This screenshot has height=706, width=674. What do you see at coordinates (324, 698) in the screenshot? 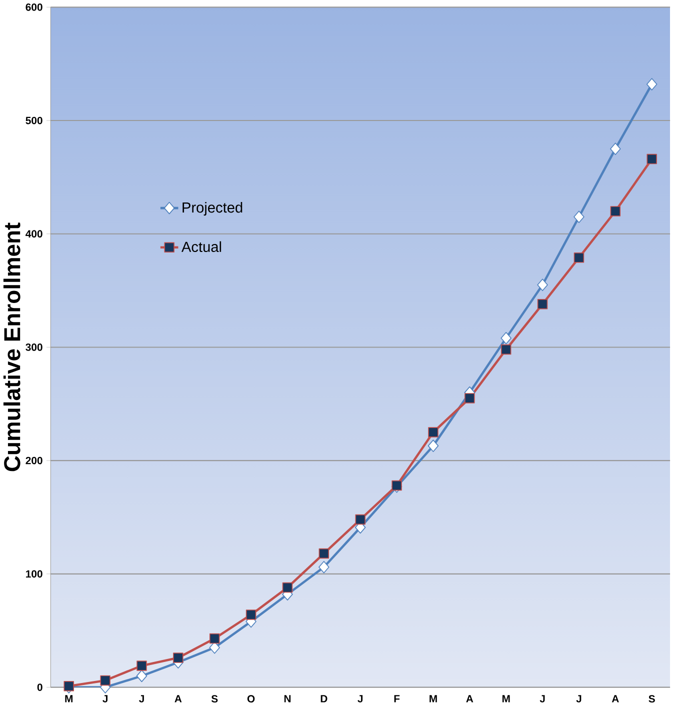
I see `x-tick-label: D` at bounding box center [324, 698].